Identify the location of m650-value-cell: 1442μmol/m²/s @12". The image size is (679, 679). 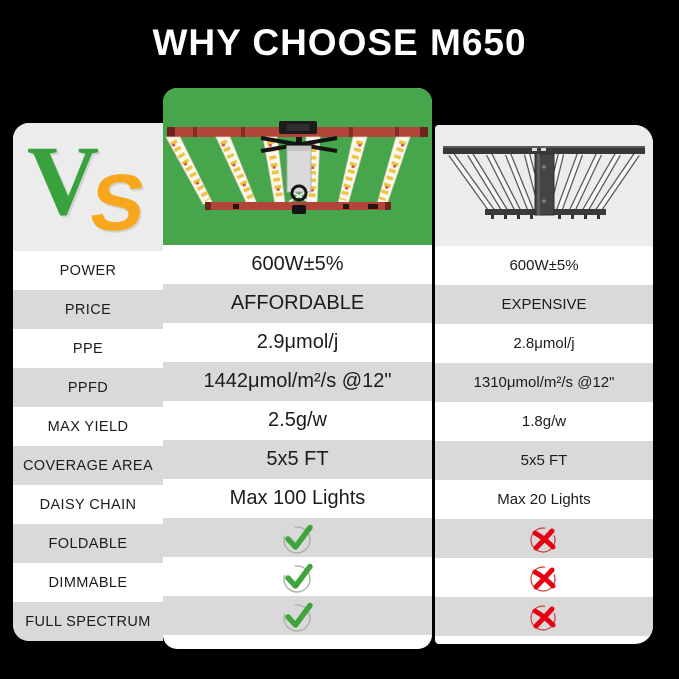
(297, 381).